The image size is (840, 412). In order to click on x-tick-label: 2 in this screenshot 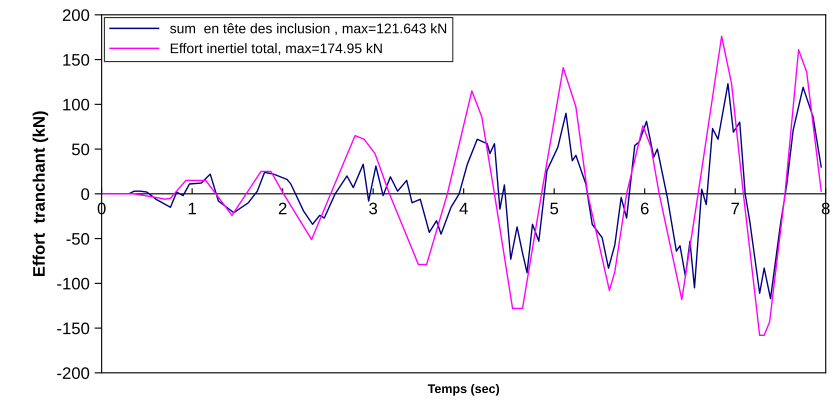, I will do `click(282, 208)`.